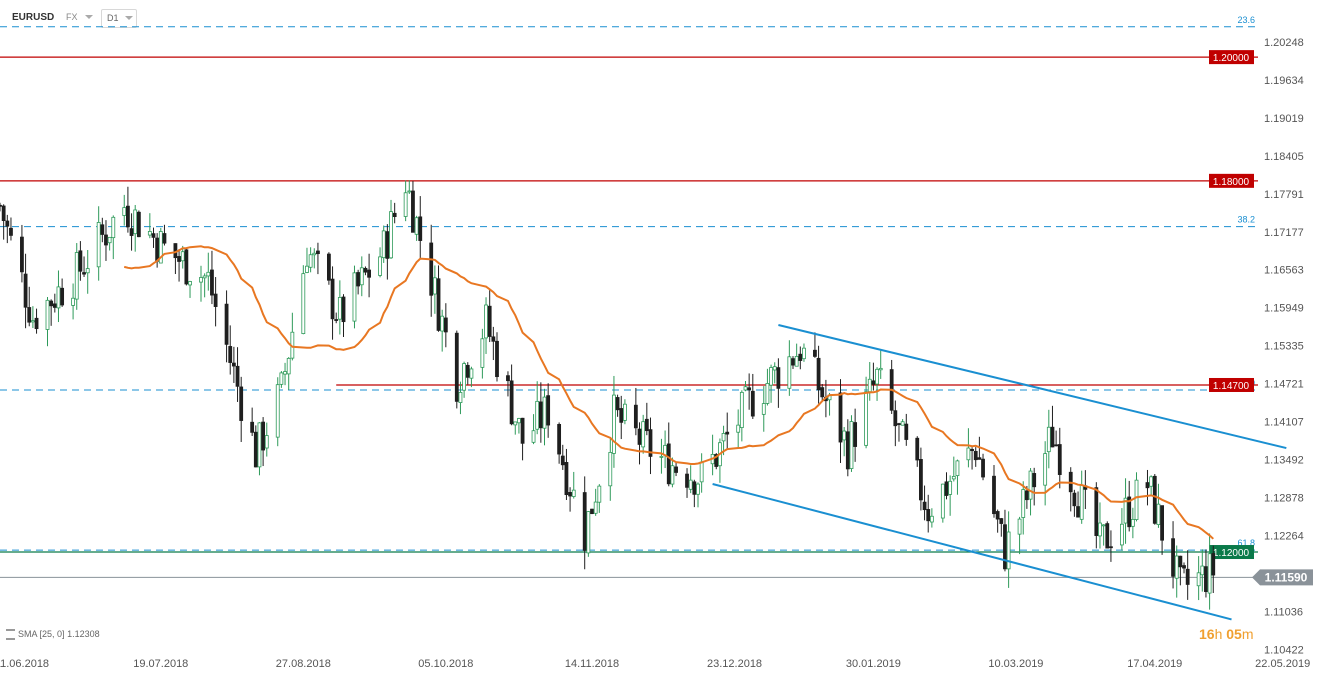  I want to click on candle-countdown: 16h 05m, so click(1226, 634).